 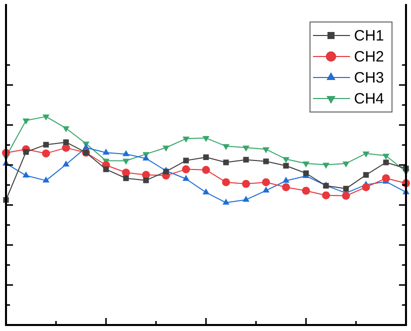 I want to click on legend-label: CH4, so click(x=369, y=99).